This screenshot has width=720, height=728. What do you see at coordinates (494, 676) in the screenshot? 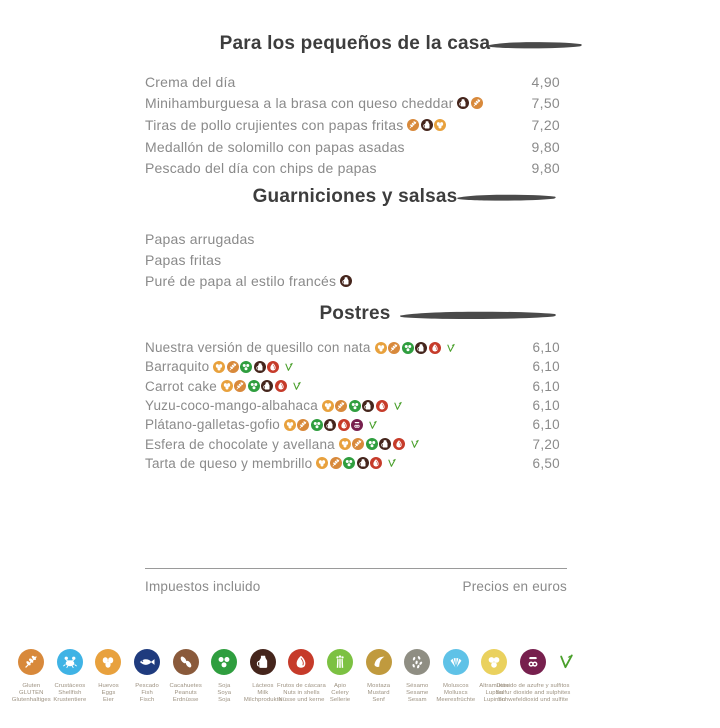
I see `legend-item-lupins: Altramuces Lupins Lupinen` at bounding box center [494, 676].